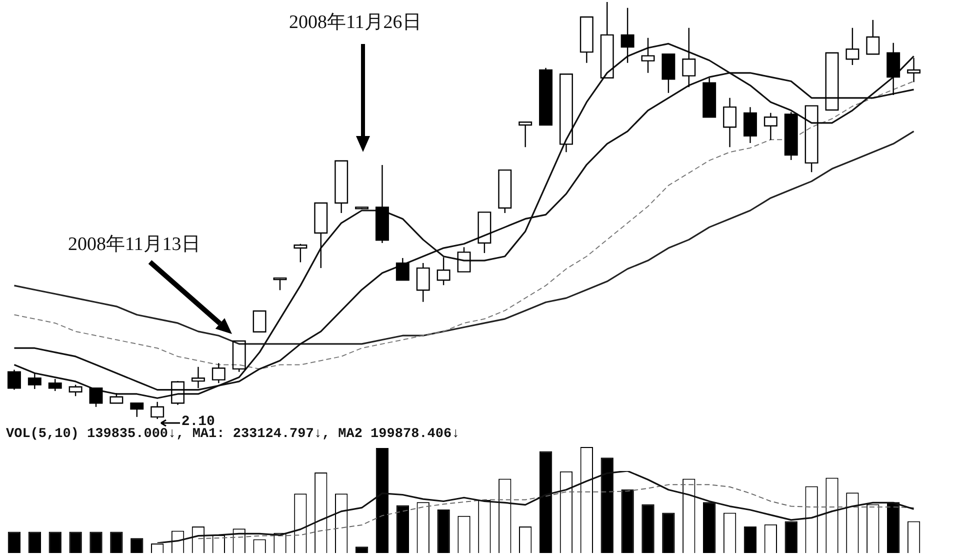 This screenshot has height=559, width=963. What do you see at coordinates (134, 245) in the screenshot?
I see `annotation: 2008年11月13日` at bounding box center [134, 245].